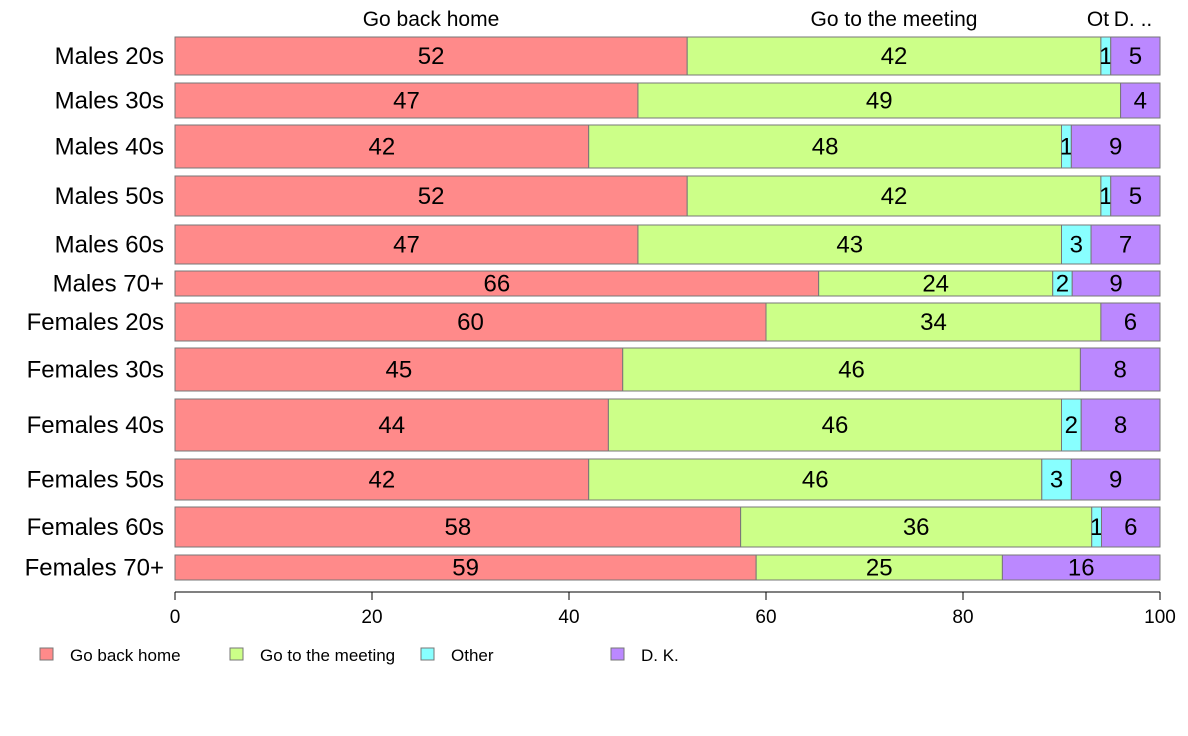 This screenshot has height=736, width=1188. I want to click on data-label: 60, so click(470, 322).